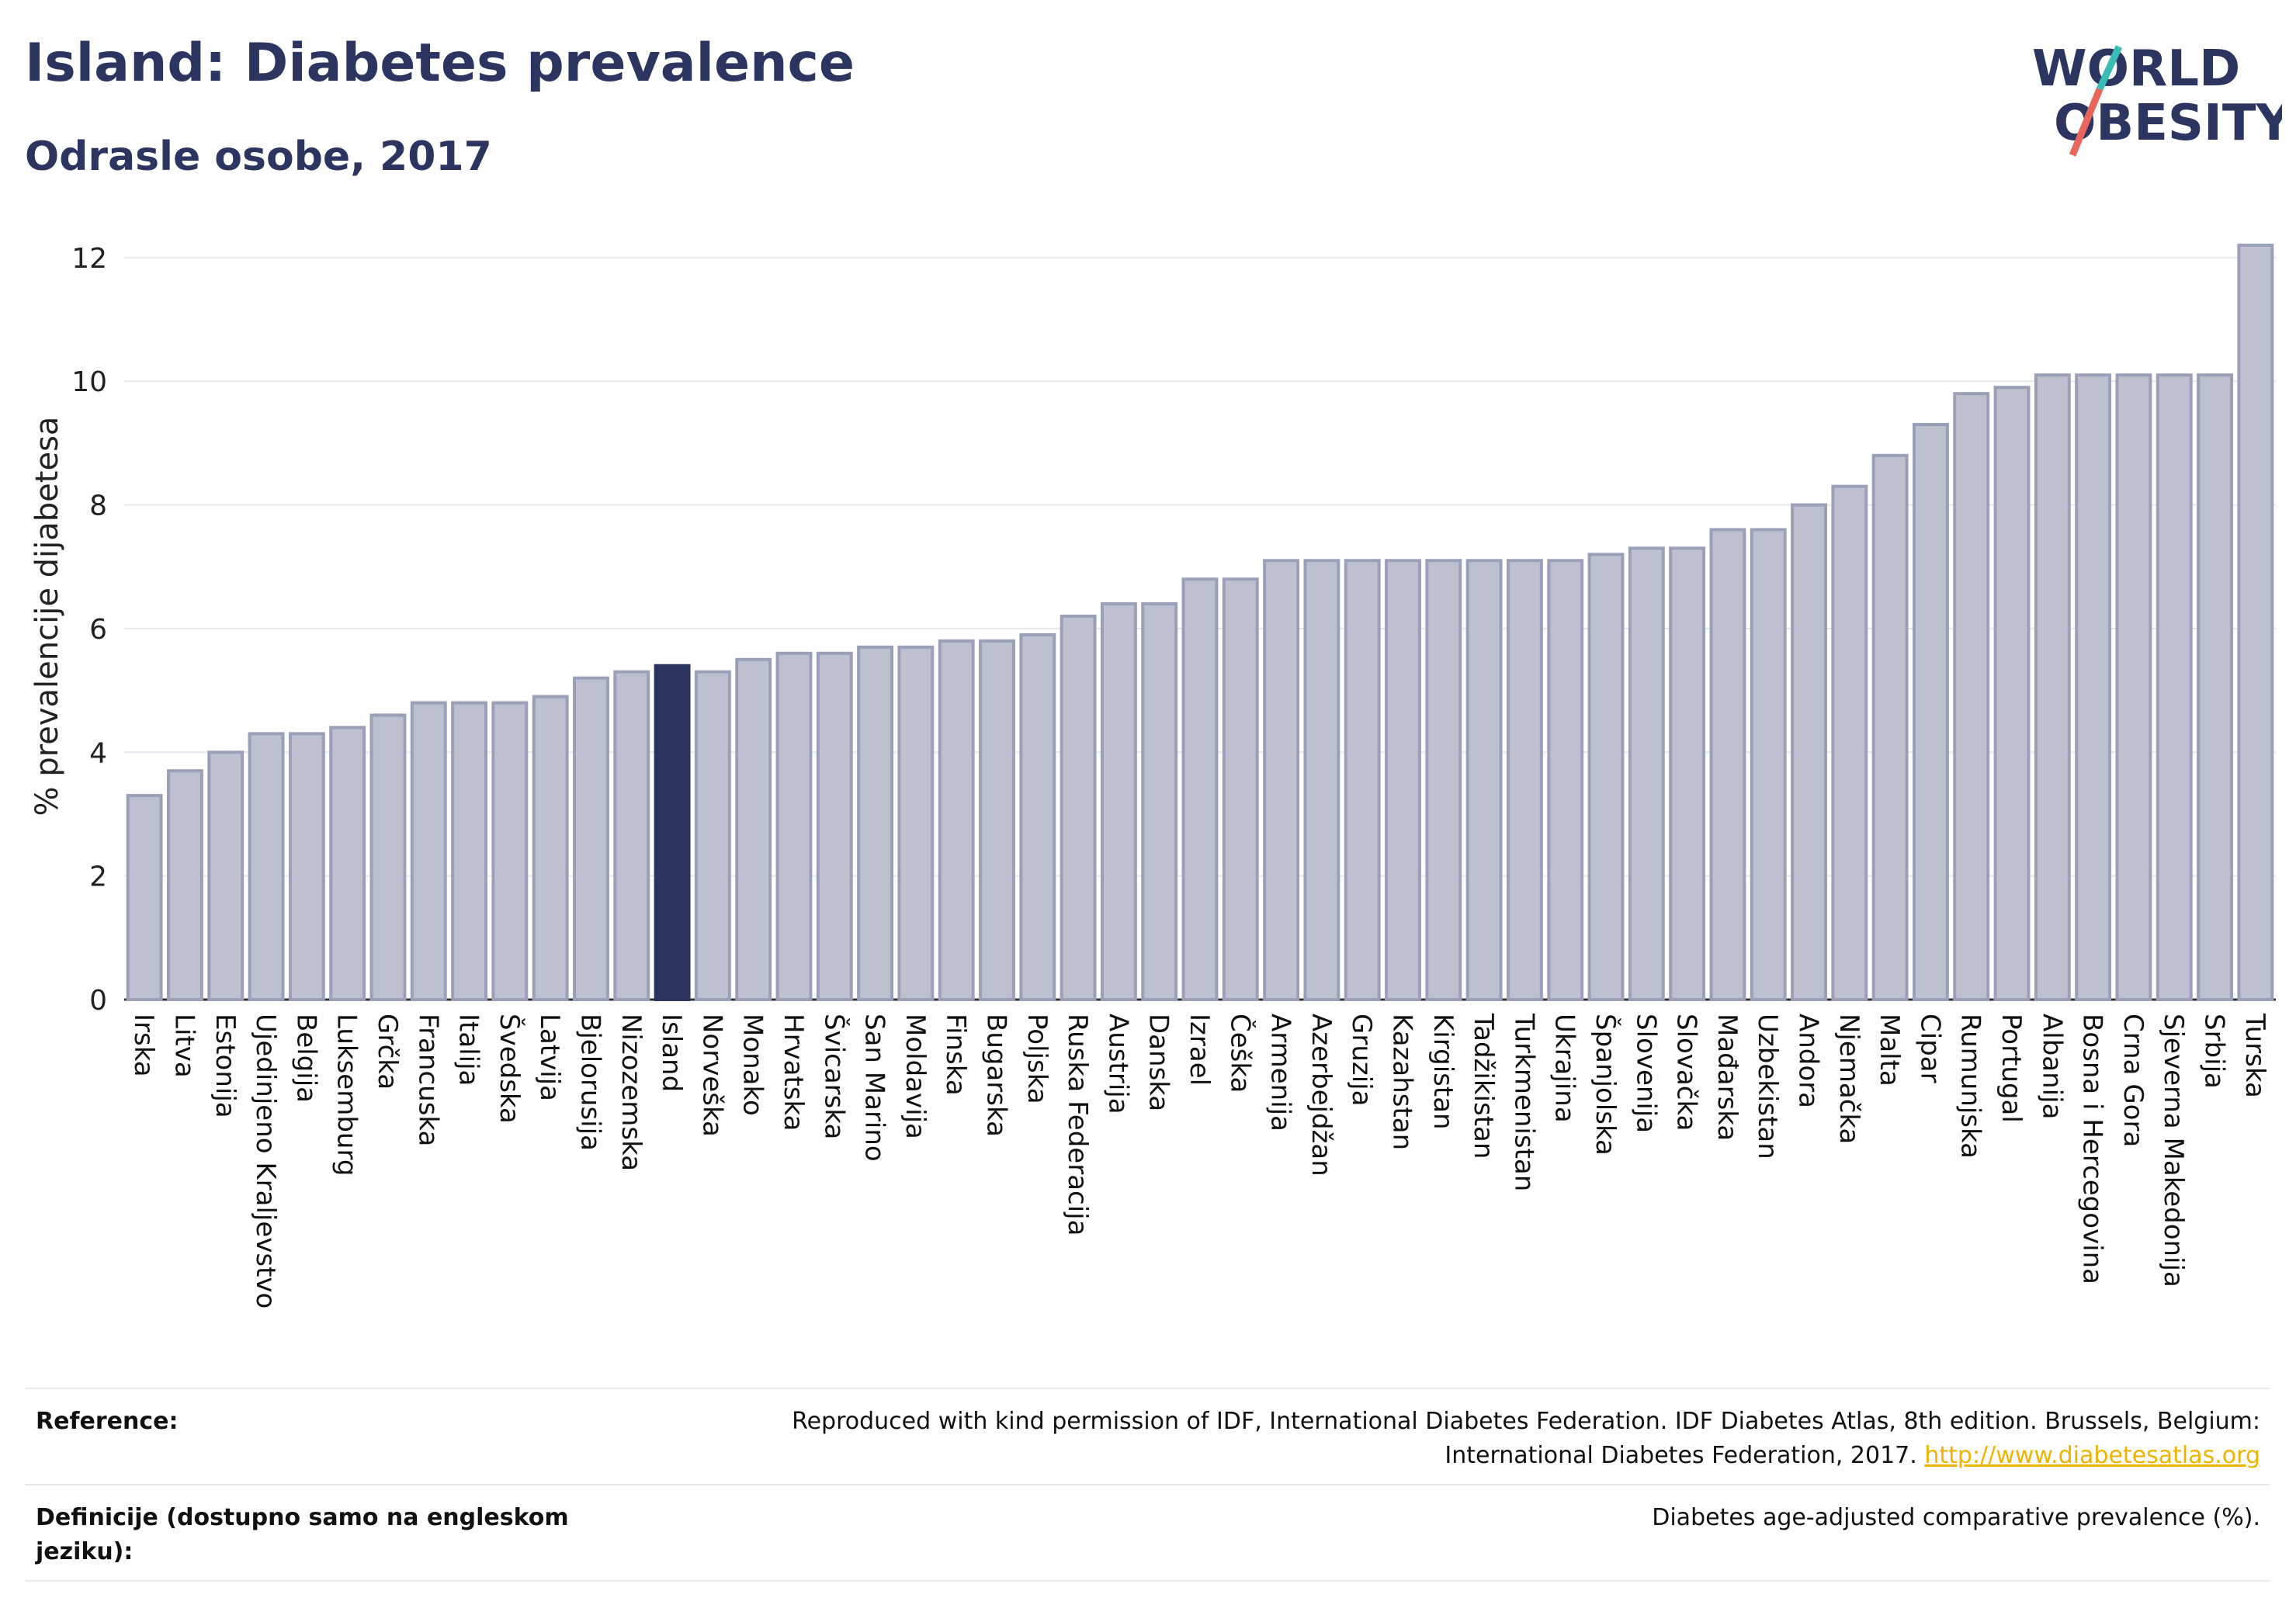  What do you see at coordinates (98, 753) in the screenshot?
I see `y-tick-label: 4` at bounding box center [98, 753].